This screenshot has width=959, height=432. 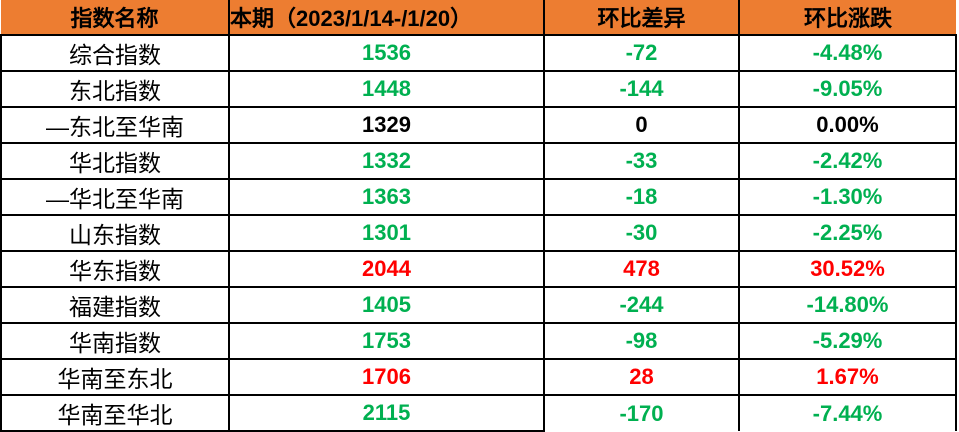 What do you see at coordinates (641, 305) in the screenshot?
I see `diff-value-cell: -244` at bounding box center [641, 305].